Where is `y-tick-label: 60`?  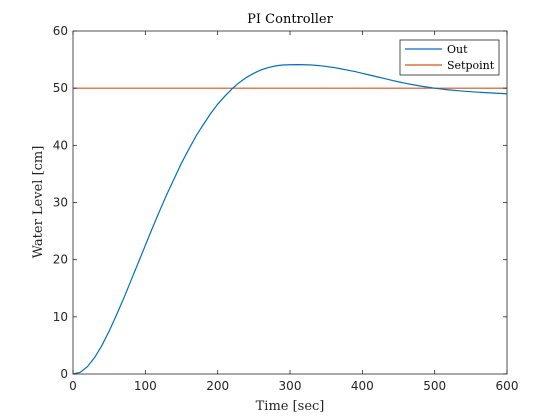
y-tick-label: 60 is located at coordinates (60, 31).